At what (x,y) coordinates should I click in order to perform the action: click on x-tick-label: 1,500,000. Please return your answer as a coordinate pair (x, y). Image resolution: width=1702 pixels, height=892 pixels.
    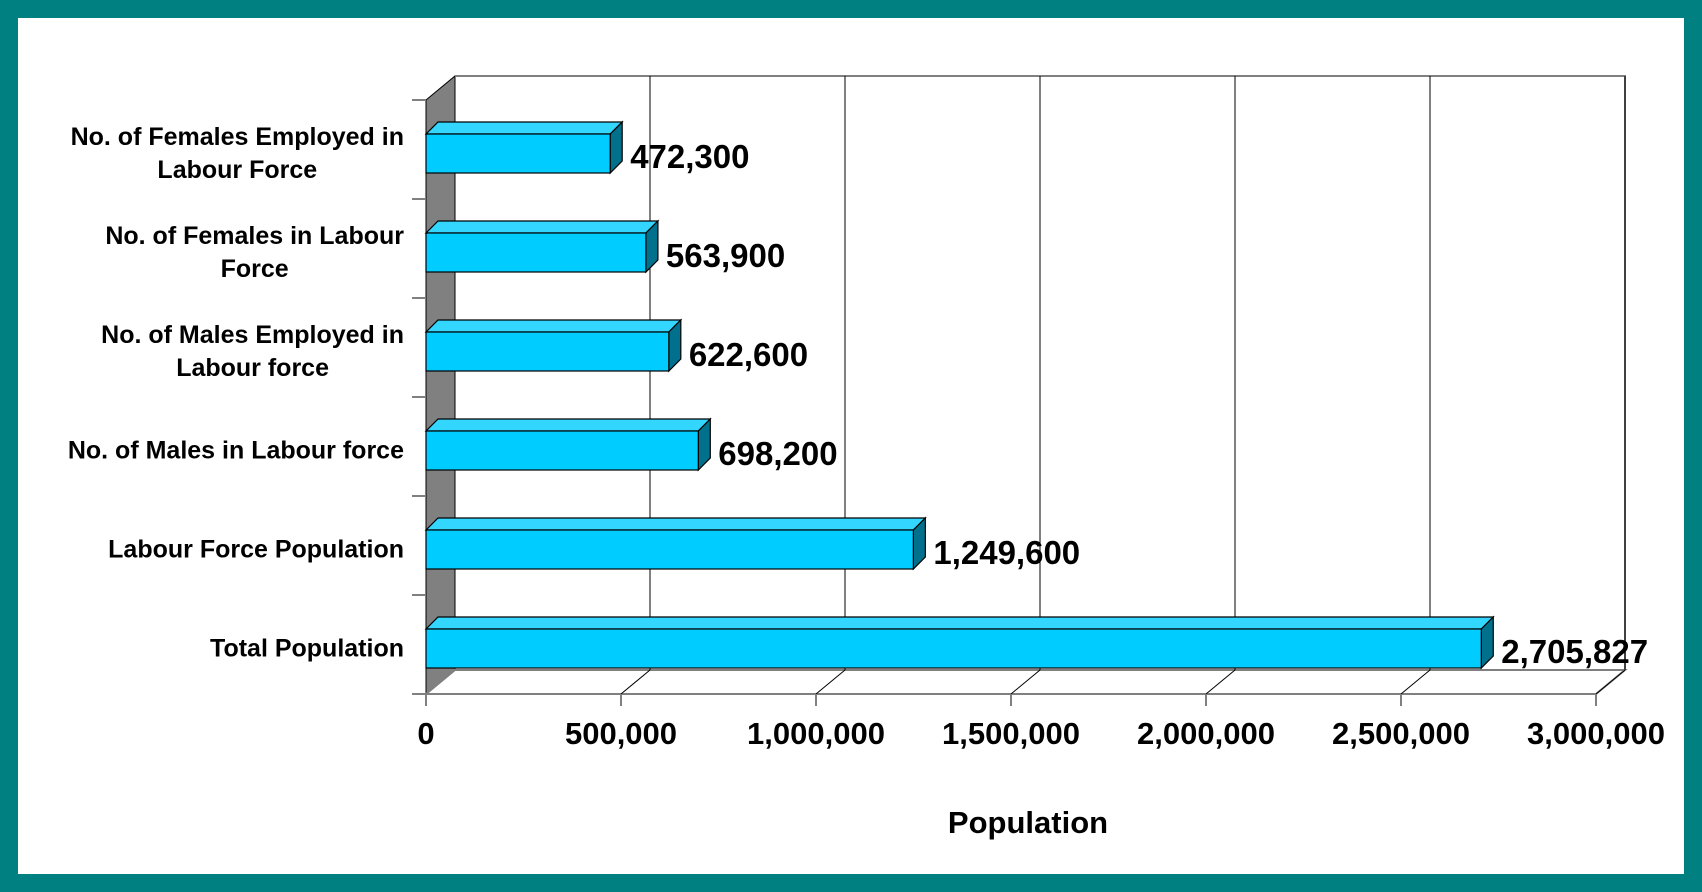
    Looking at the image, I should click on (1011, 733).